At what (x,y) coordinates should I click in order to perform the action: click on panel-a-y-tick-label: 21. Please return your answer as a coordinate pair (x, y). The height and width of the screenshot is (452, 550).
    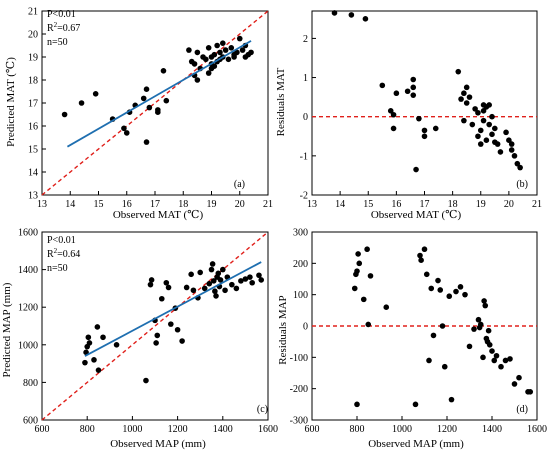
    Looking at the image, I should click on (33, 12).